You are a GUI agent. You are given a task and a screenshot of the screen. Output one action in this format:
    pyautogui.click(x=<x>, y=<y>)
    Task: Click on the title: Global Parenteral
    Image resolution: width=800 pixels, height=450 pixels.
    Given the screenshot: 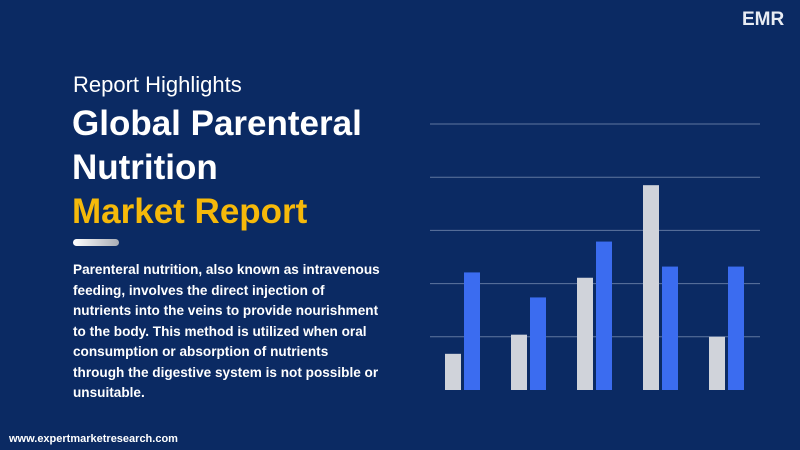 What is the action you would take?
    pyautogui.click(x=217, y=123)
    